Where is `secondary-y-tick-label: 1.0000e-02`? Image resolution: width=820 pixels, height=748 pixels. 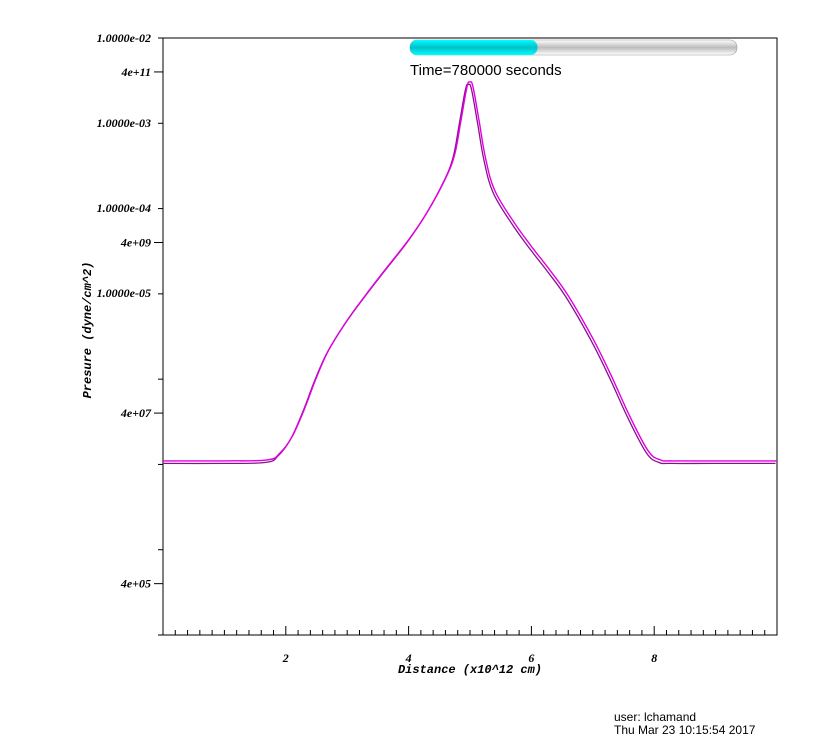 secondary-y-tick-label: 1.0000e-02 is located at coordinates (124, 38).